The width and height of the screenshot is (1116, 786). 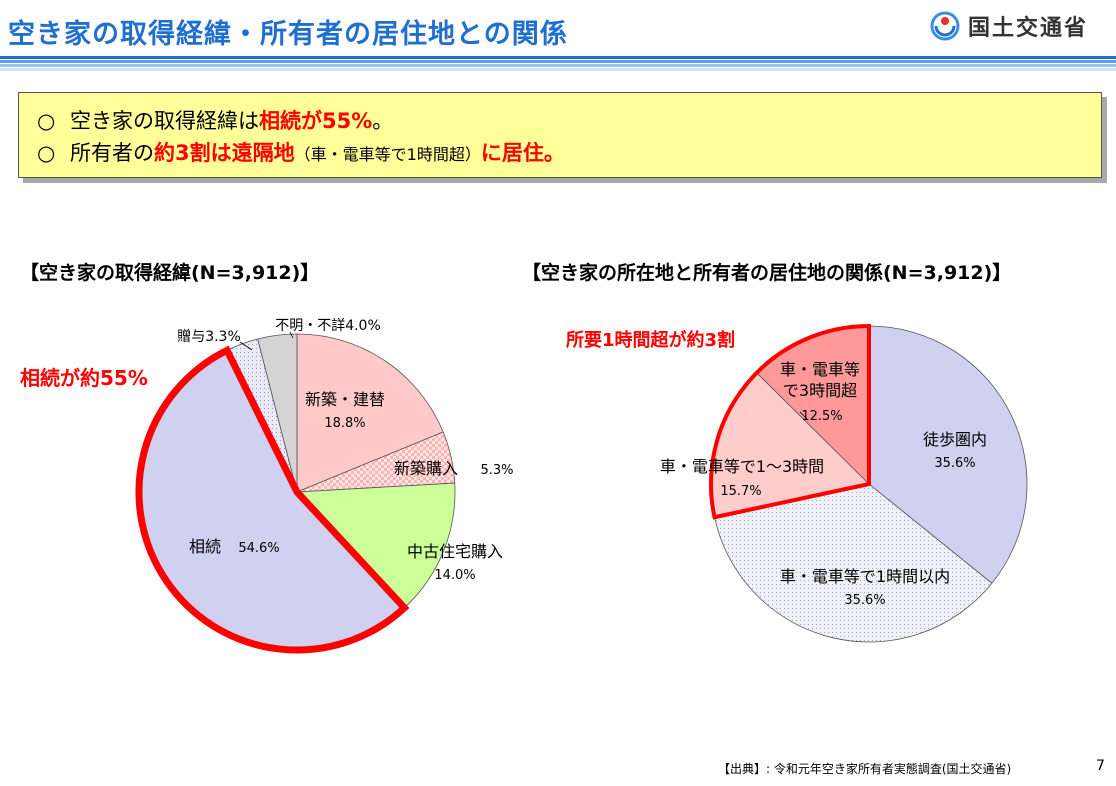 I want to click on slice-value: 5.3%, so click(x=496, y=470).